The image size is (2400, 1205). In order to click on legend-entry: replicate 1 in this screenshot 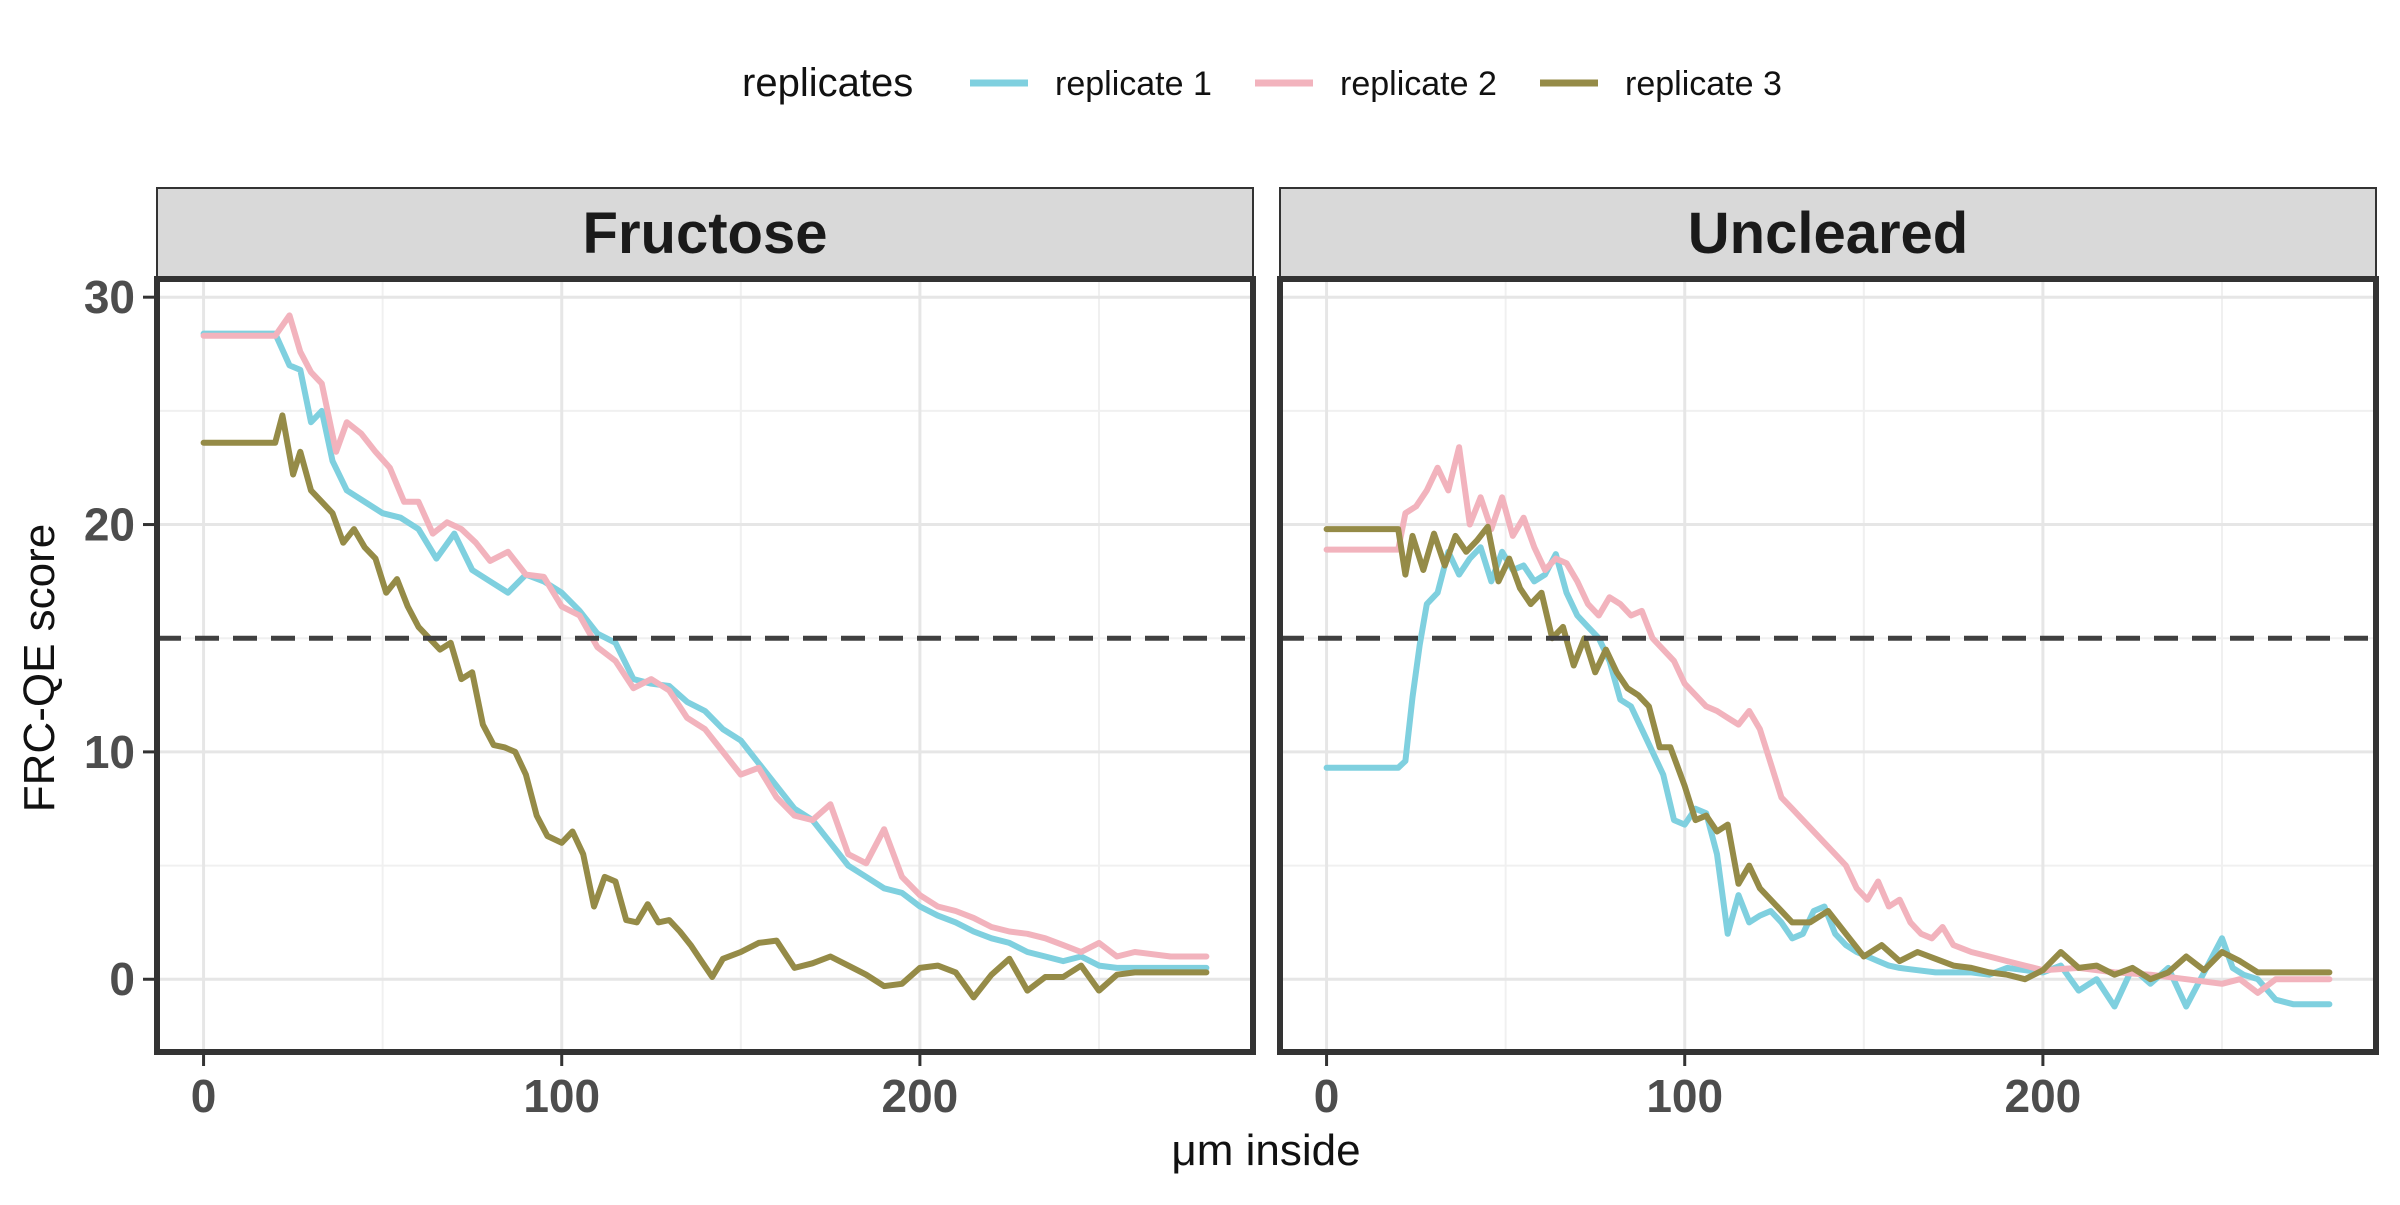, I will do `click(1091, 84)`.